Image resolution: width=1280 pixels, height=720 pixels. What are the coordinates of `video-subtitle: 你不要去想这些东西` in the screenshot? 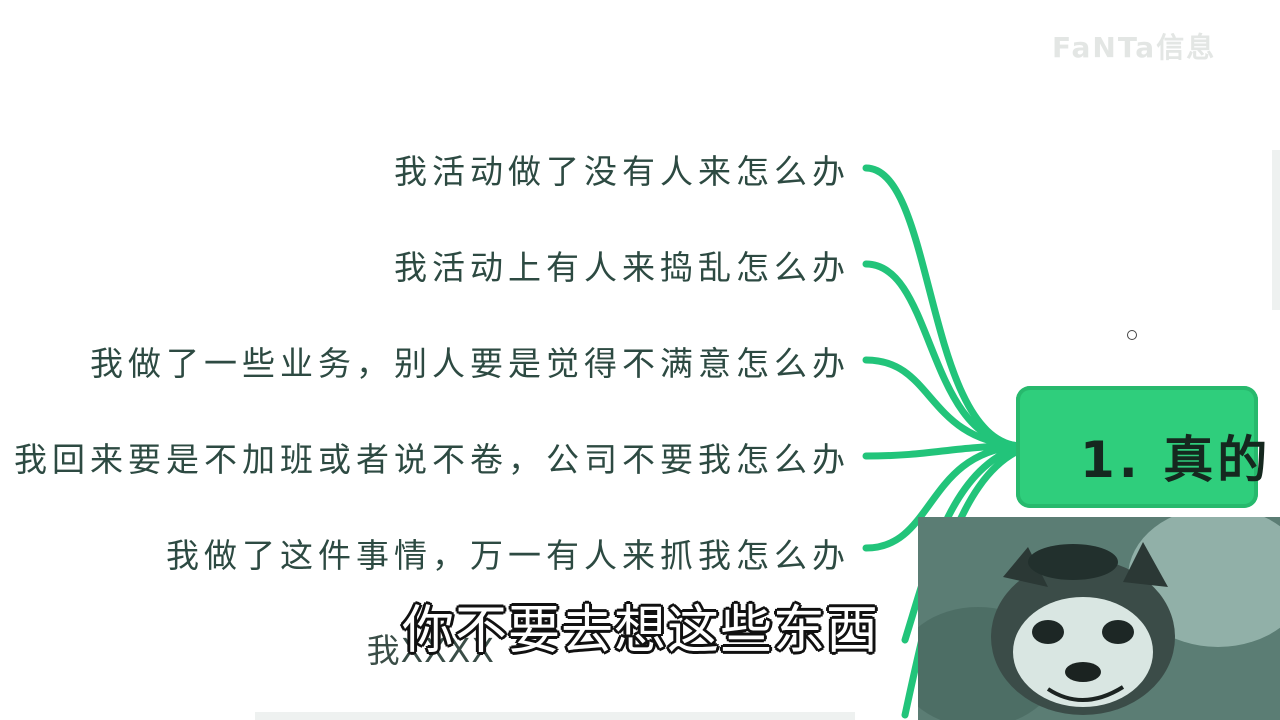 It's located at (641, 631).